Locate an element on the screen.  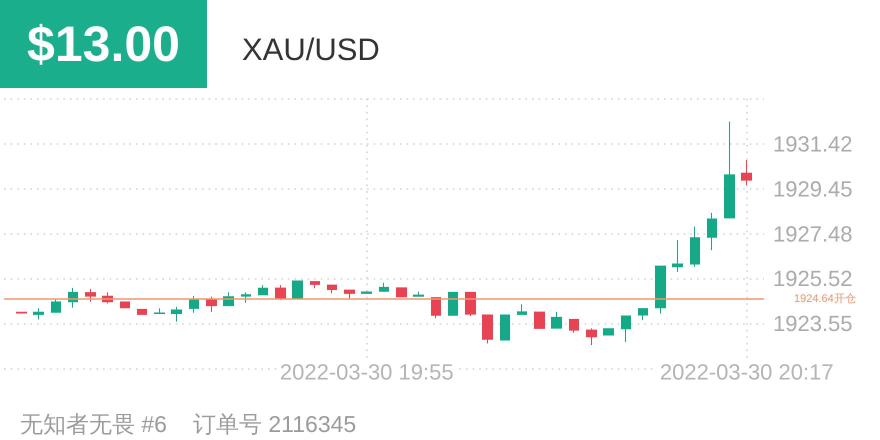
y-tick-label: 1925.52 is located at coordinates (813, 279).